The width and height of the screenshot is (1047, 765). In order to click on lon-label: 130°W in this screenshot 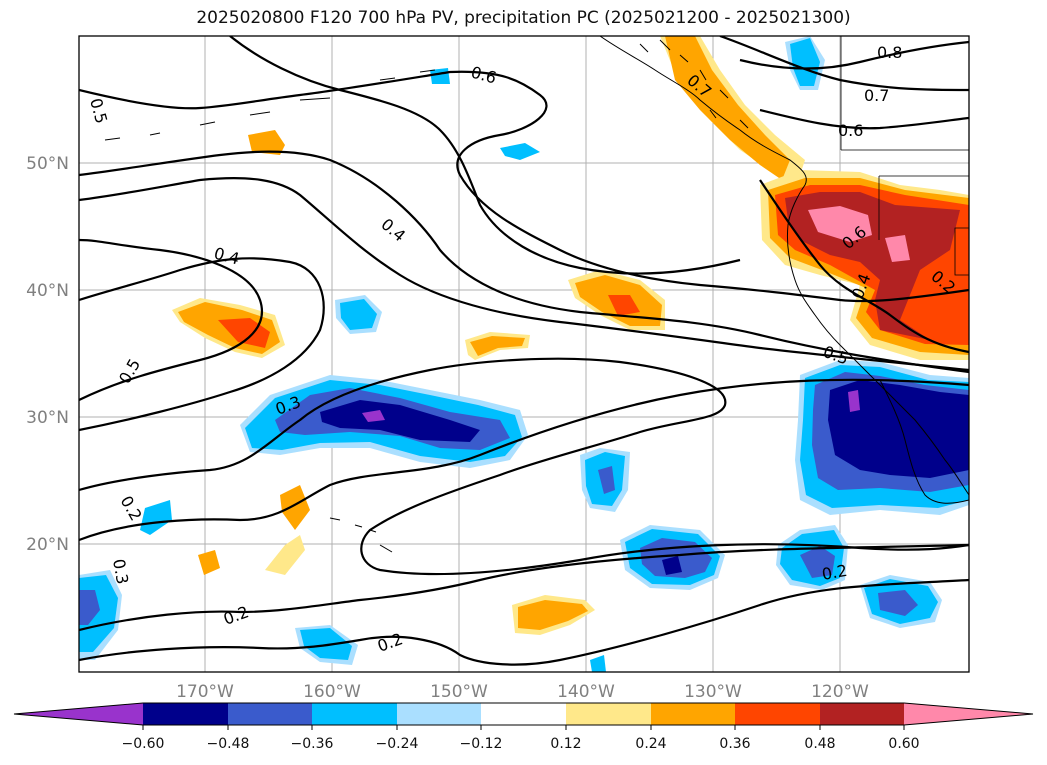, I will do `click(713, 692)`.